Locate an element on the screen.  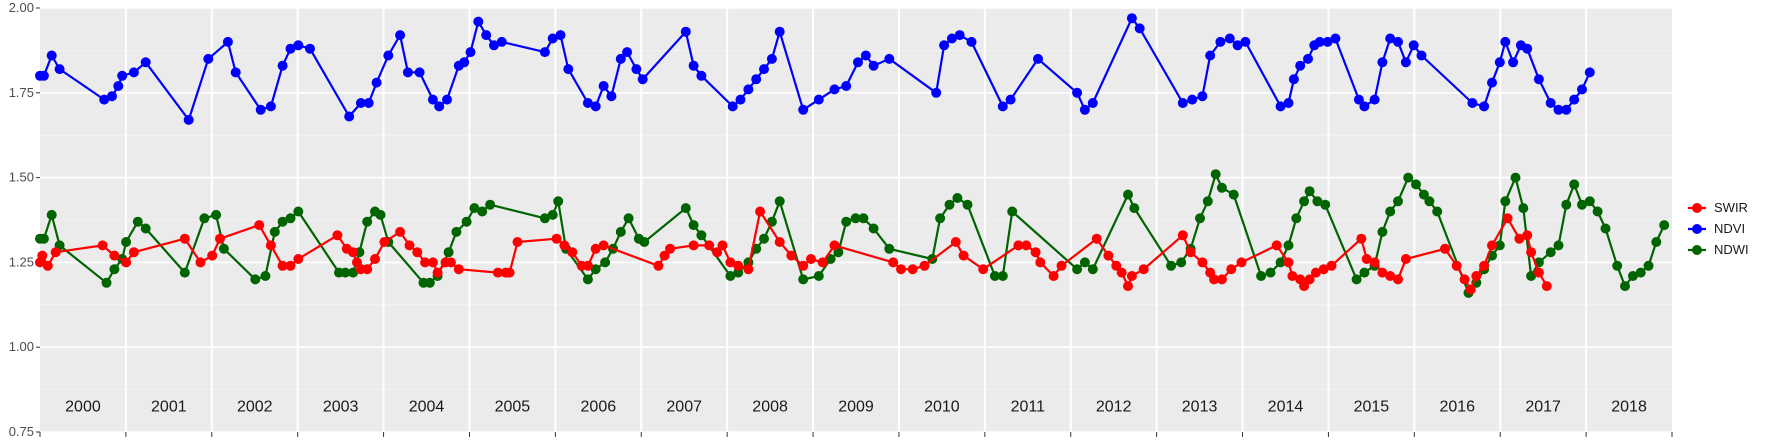
legend-item-swir: SWIR is located at coordinates (1718, 207).